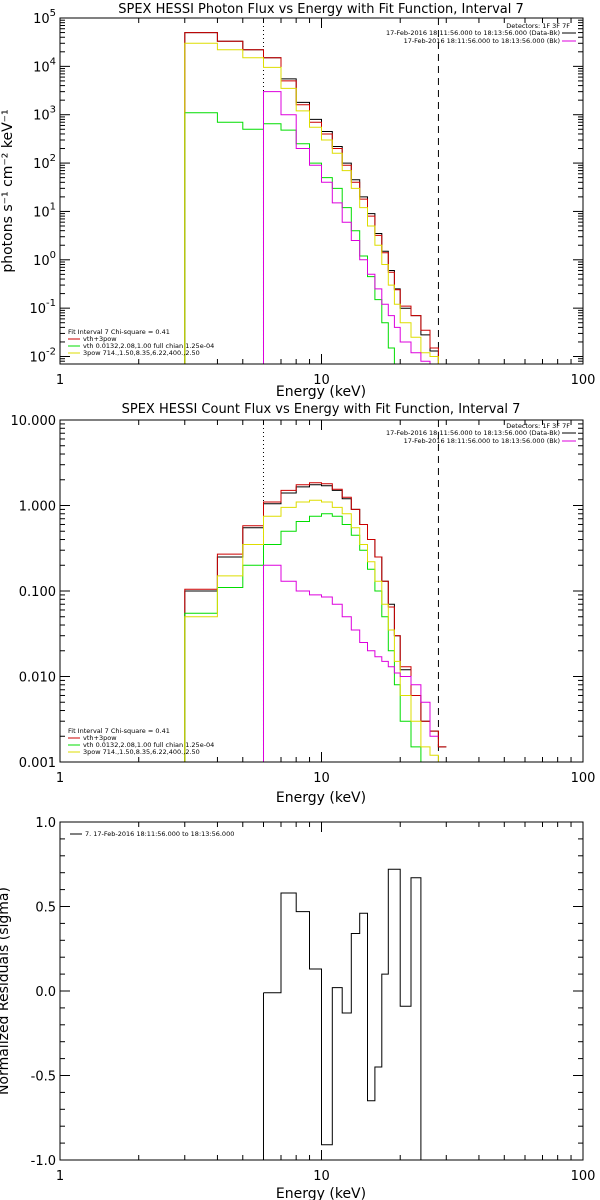 This screenshot has height=1200, width=600. What do you see at coordinates (37, 592) in the screenshot?
I see `y-tick-label: 0.100` at bounding box center [37, 592].